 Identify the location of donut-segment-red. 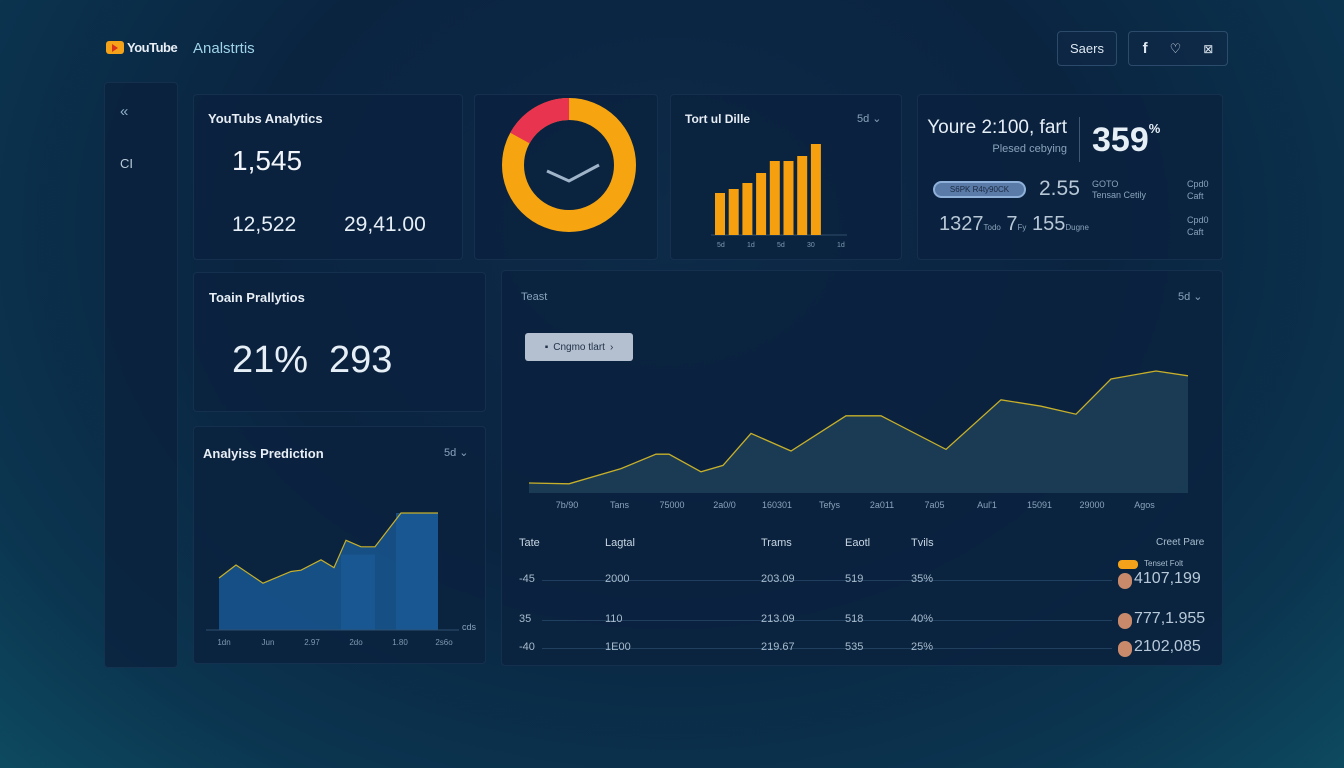
(569, 165).